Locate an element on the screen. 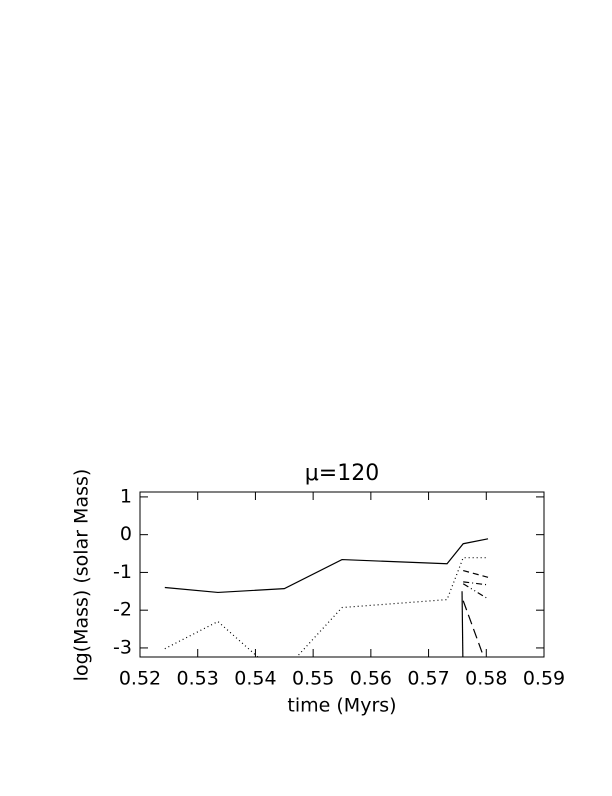 The height and width of the screenshot is (796, 612). x-tick-label: 0.55 is located at coordinates (313, 679).